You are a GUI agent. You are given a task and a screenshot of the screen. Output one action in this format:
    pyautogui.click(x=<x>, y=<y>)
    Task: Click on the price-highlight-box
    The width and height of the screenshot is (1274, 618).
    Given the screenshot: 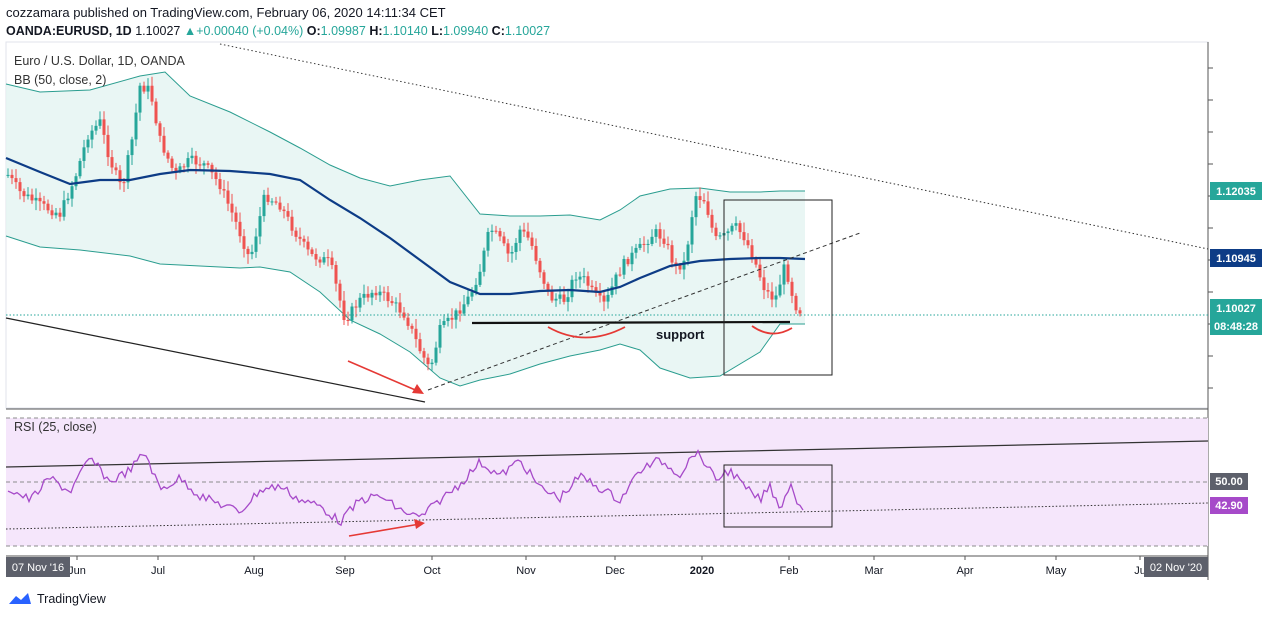 What is the action you would take?
    pyautogui.click(x=778, y=287)
    